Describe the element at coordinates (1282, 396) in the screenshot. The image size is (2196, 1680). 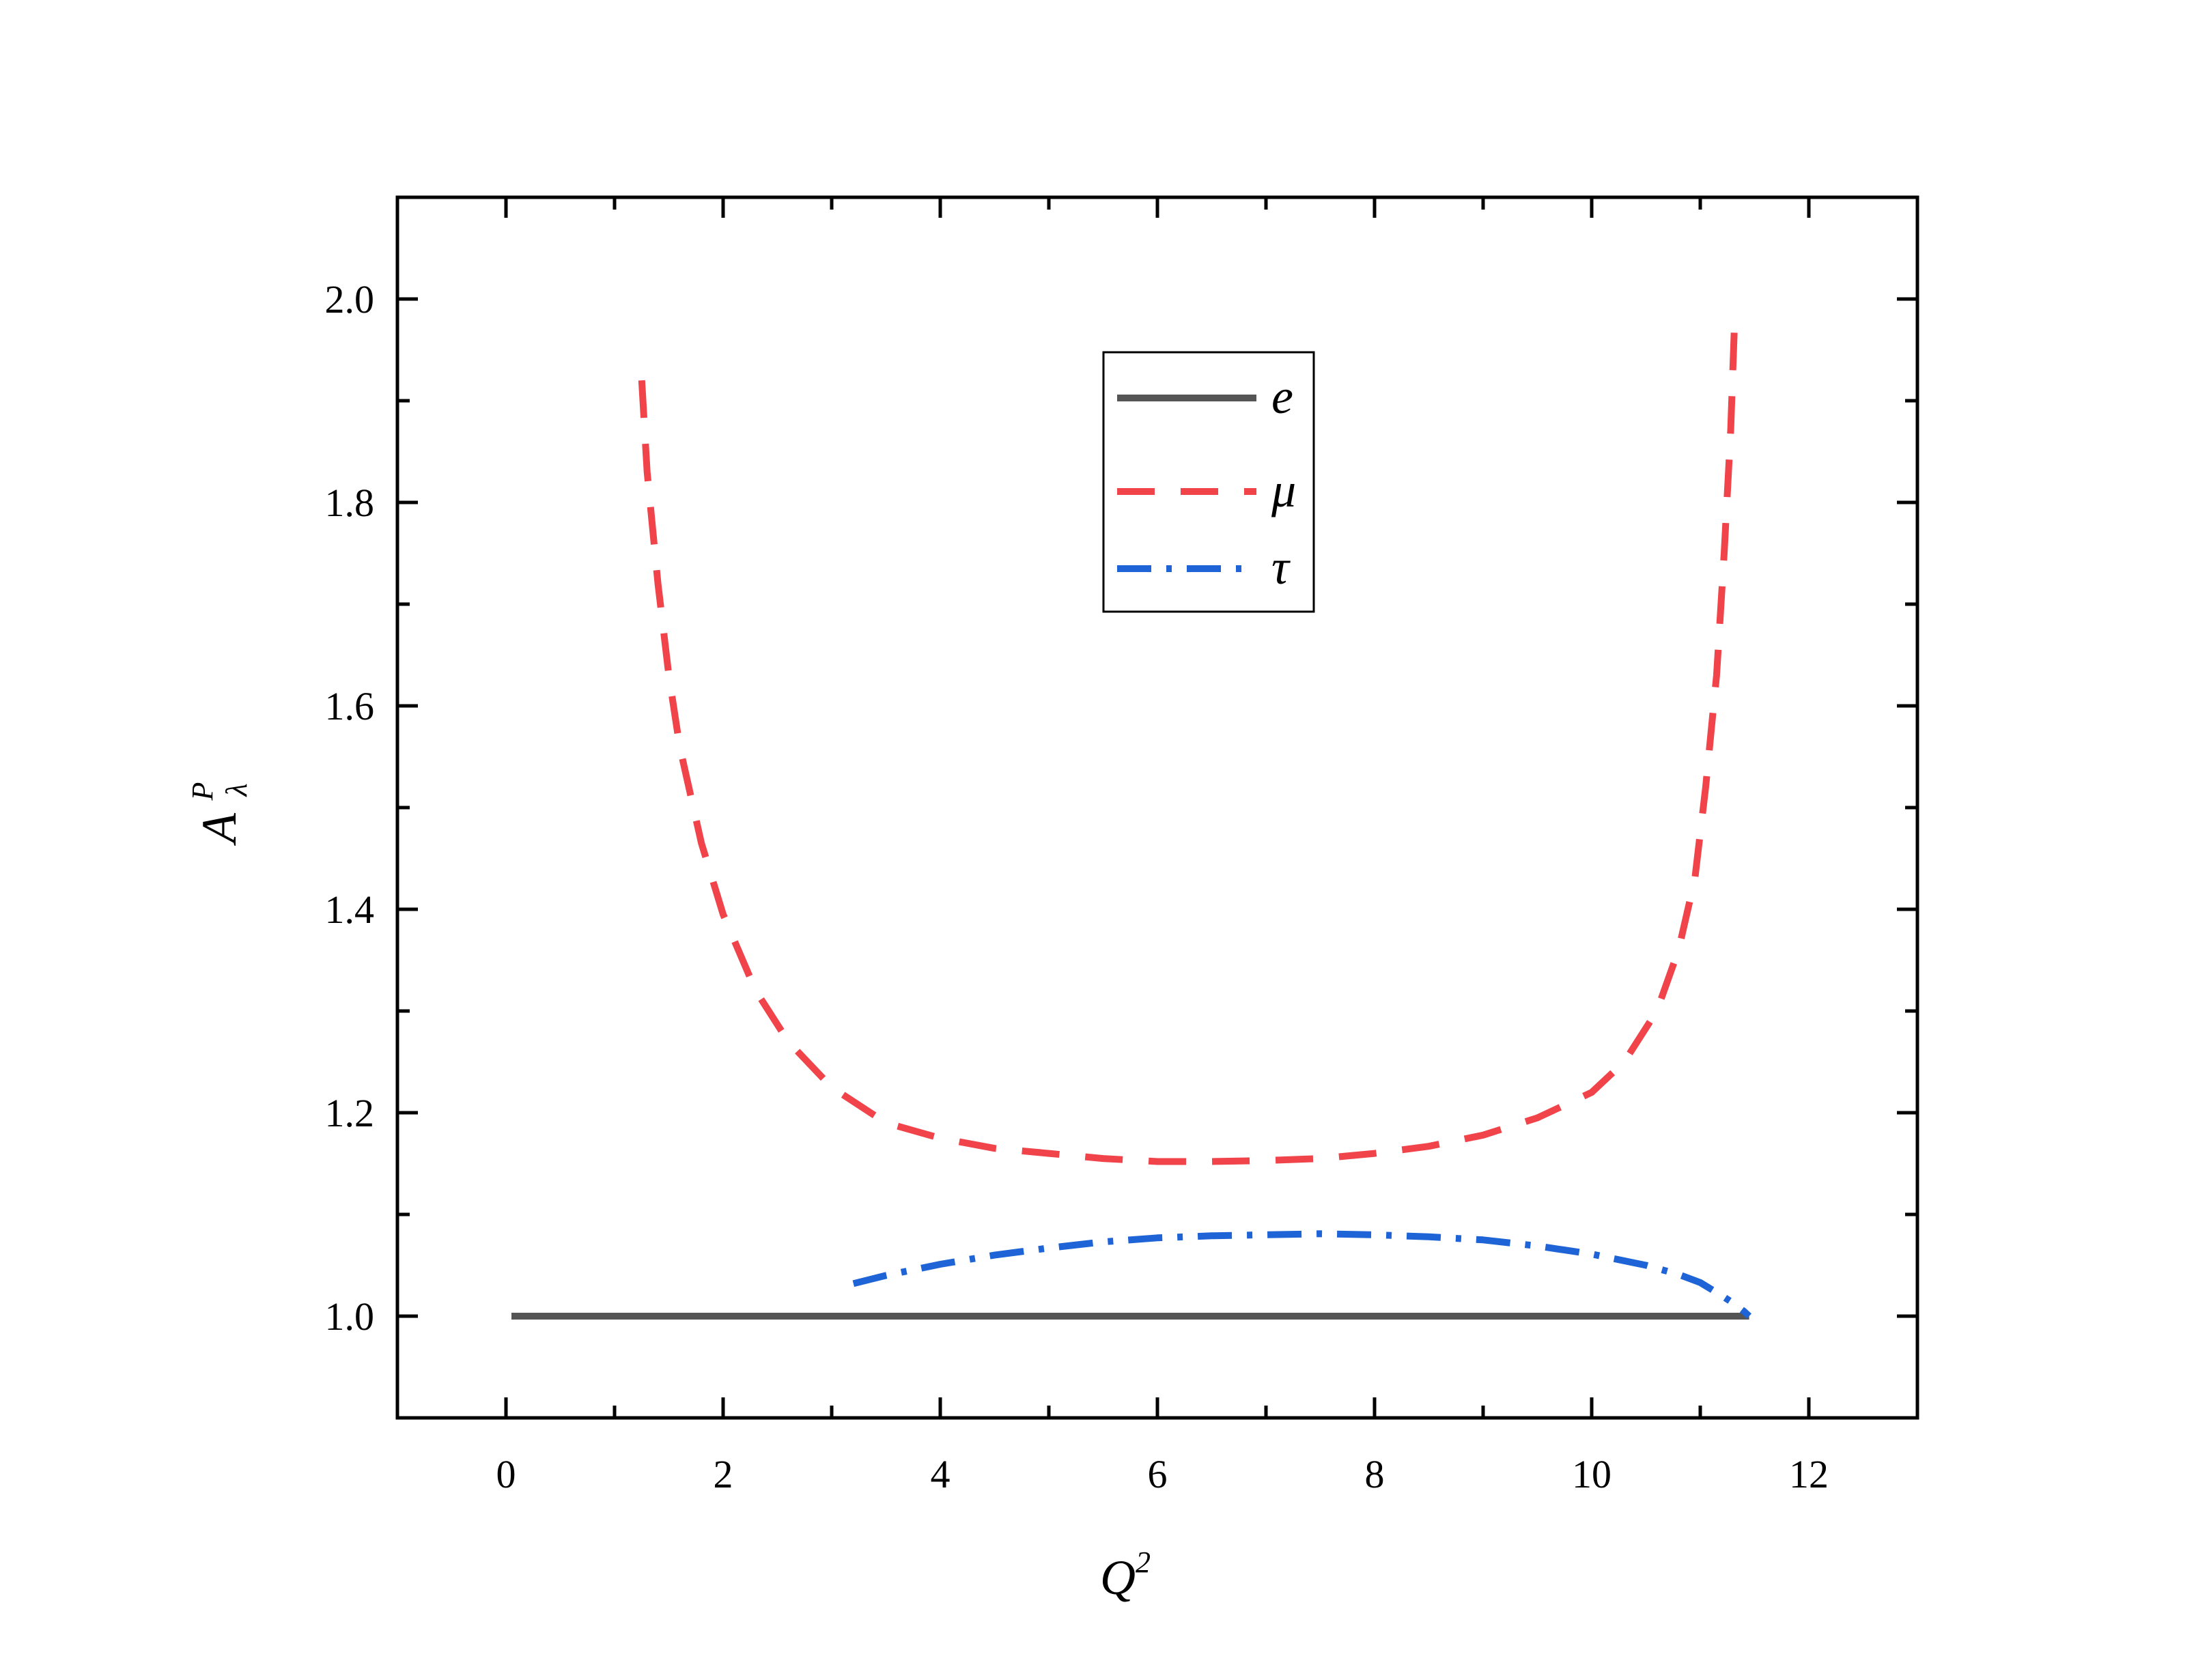
I see `legend-label-1: e` at that location.